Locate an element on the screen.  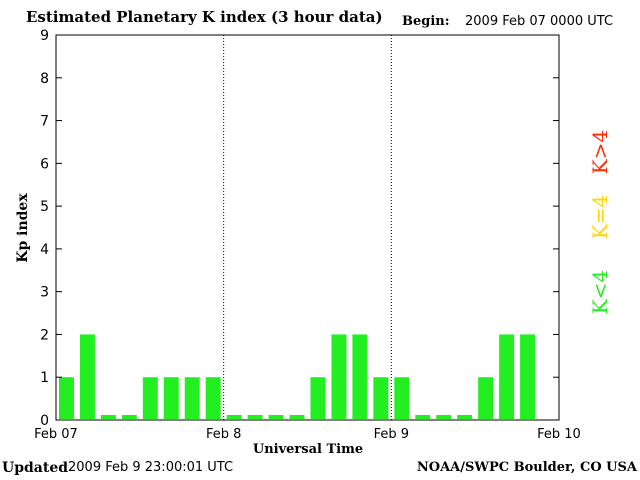
y-tick-label: 6 is located at coordinates (44, 164).